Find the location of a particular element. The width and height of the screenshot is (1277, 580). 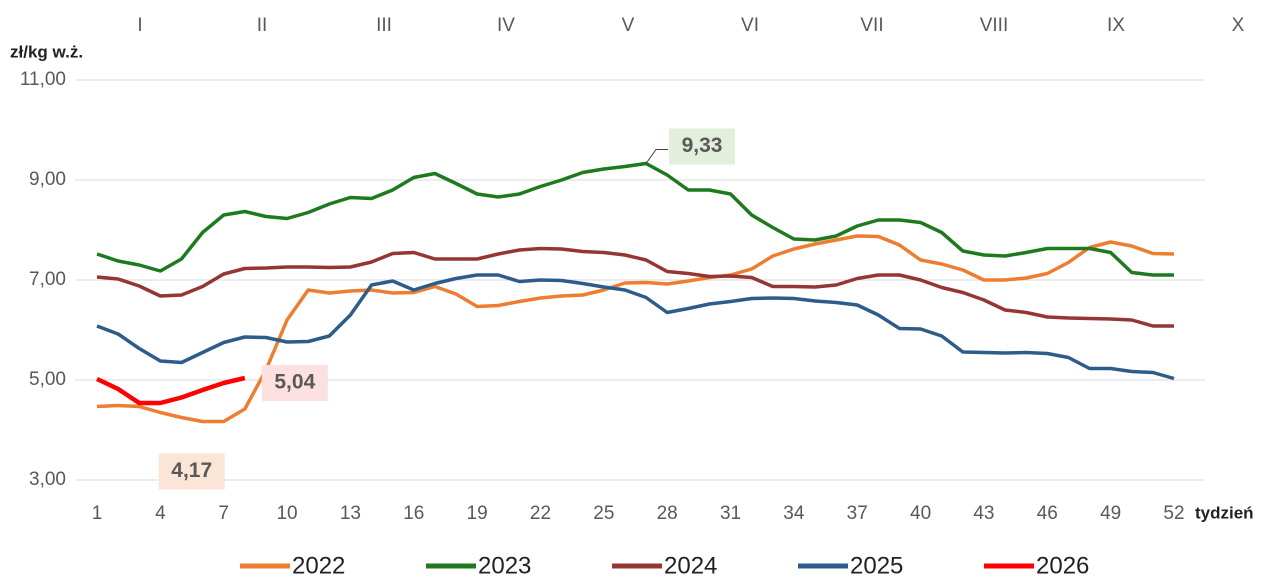

x-tick-label: 4 is located at coordinates (160, 513).